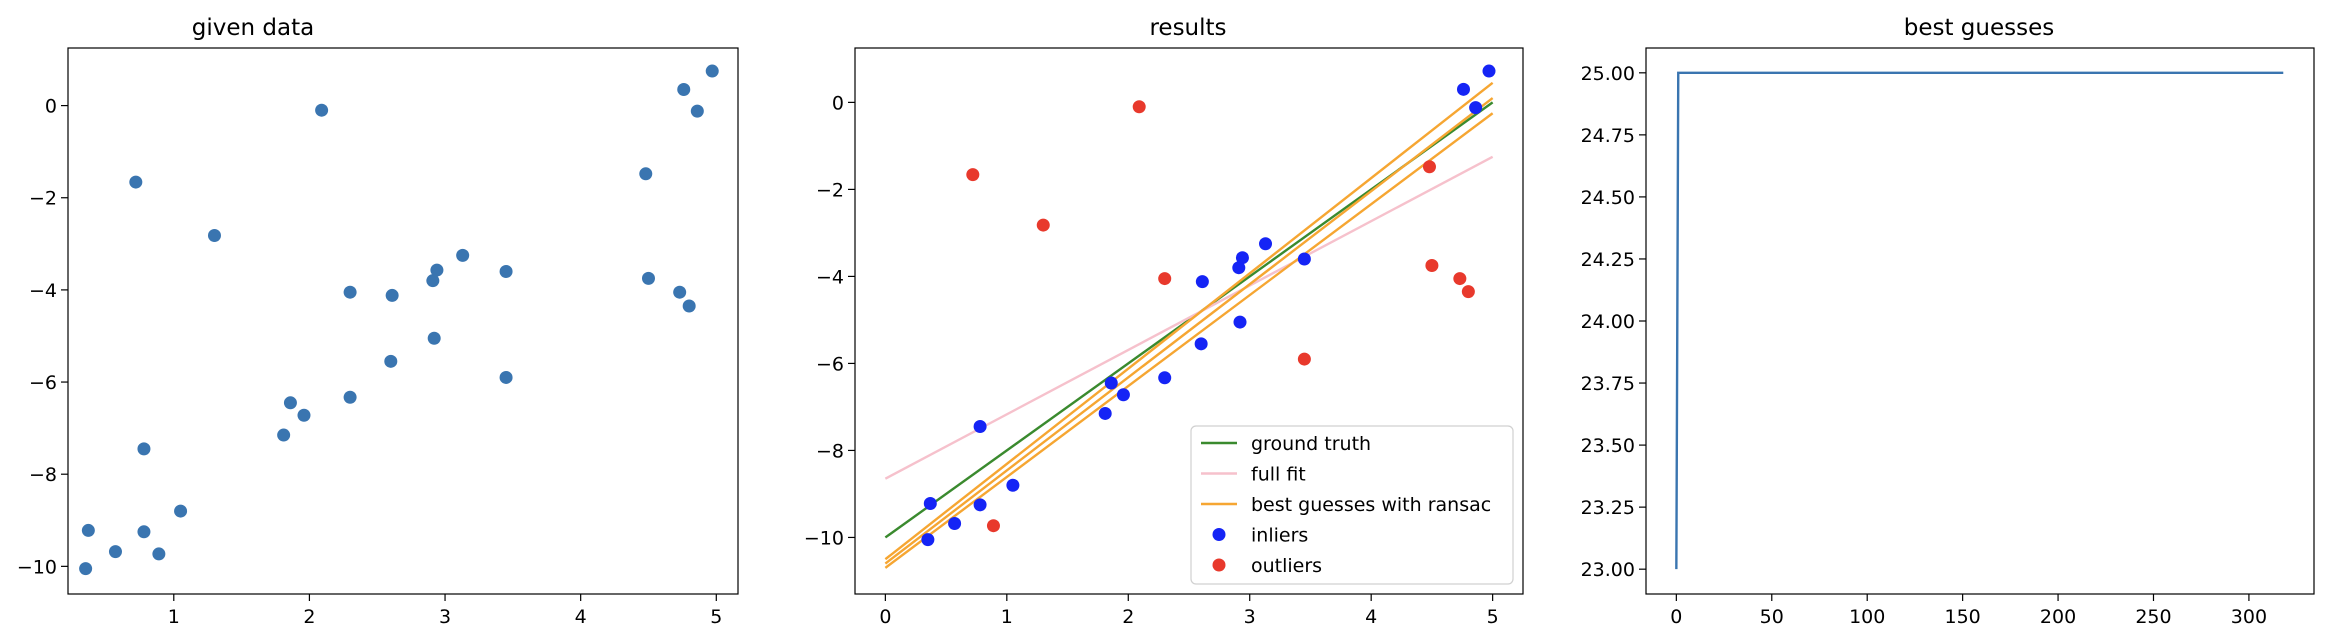  Describe the element at coordinates (1278, 475) in the screenshot. I see `legend-label: full fit` at that location.